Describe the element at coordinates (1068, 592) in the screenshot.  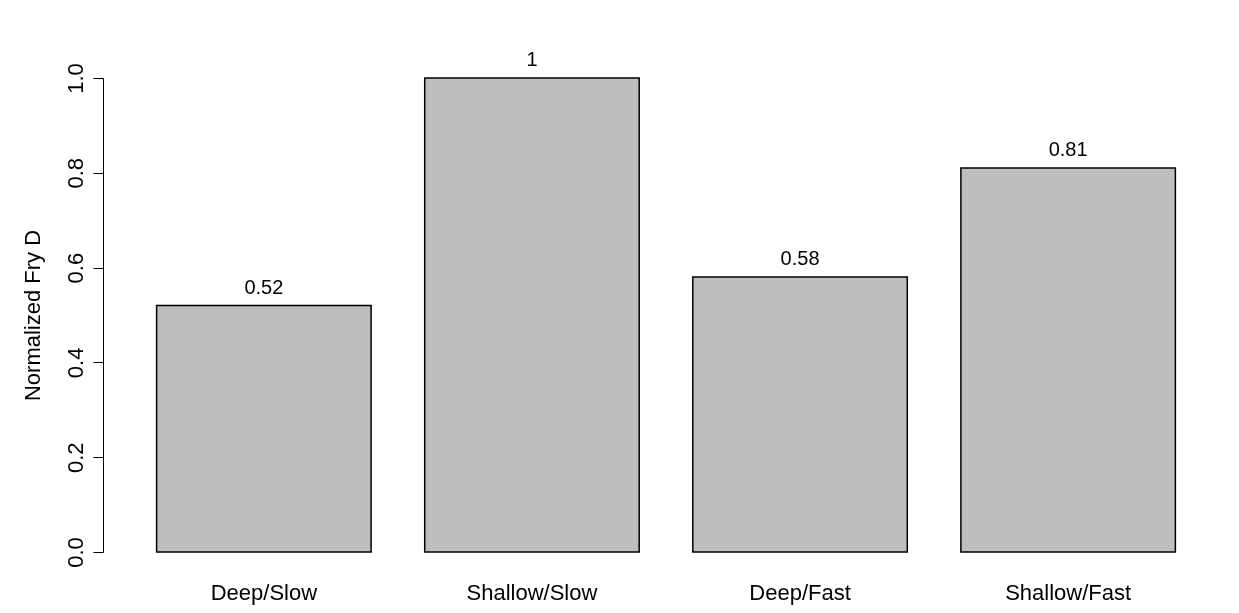
I see `x-tick-label: Shallow/Fast` at that location.